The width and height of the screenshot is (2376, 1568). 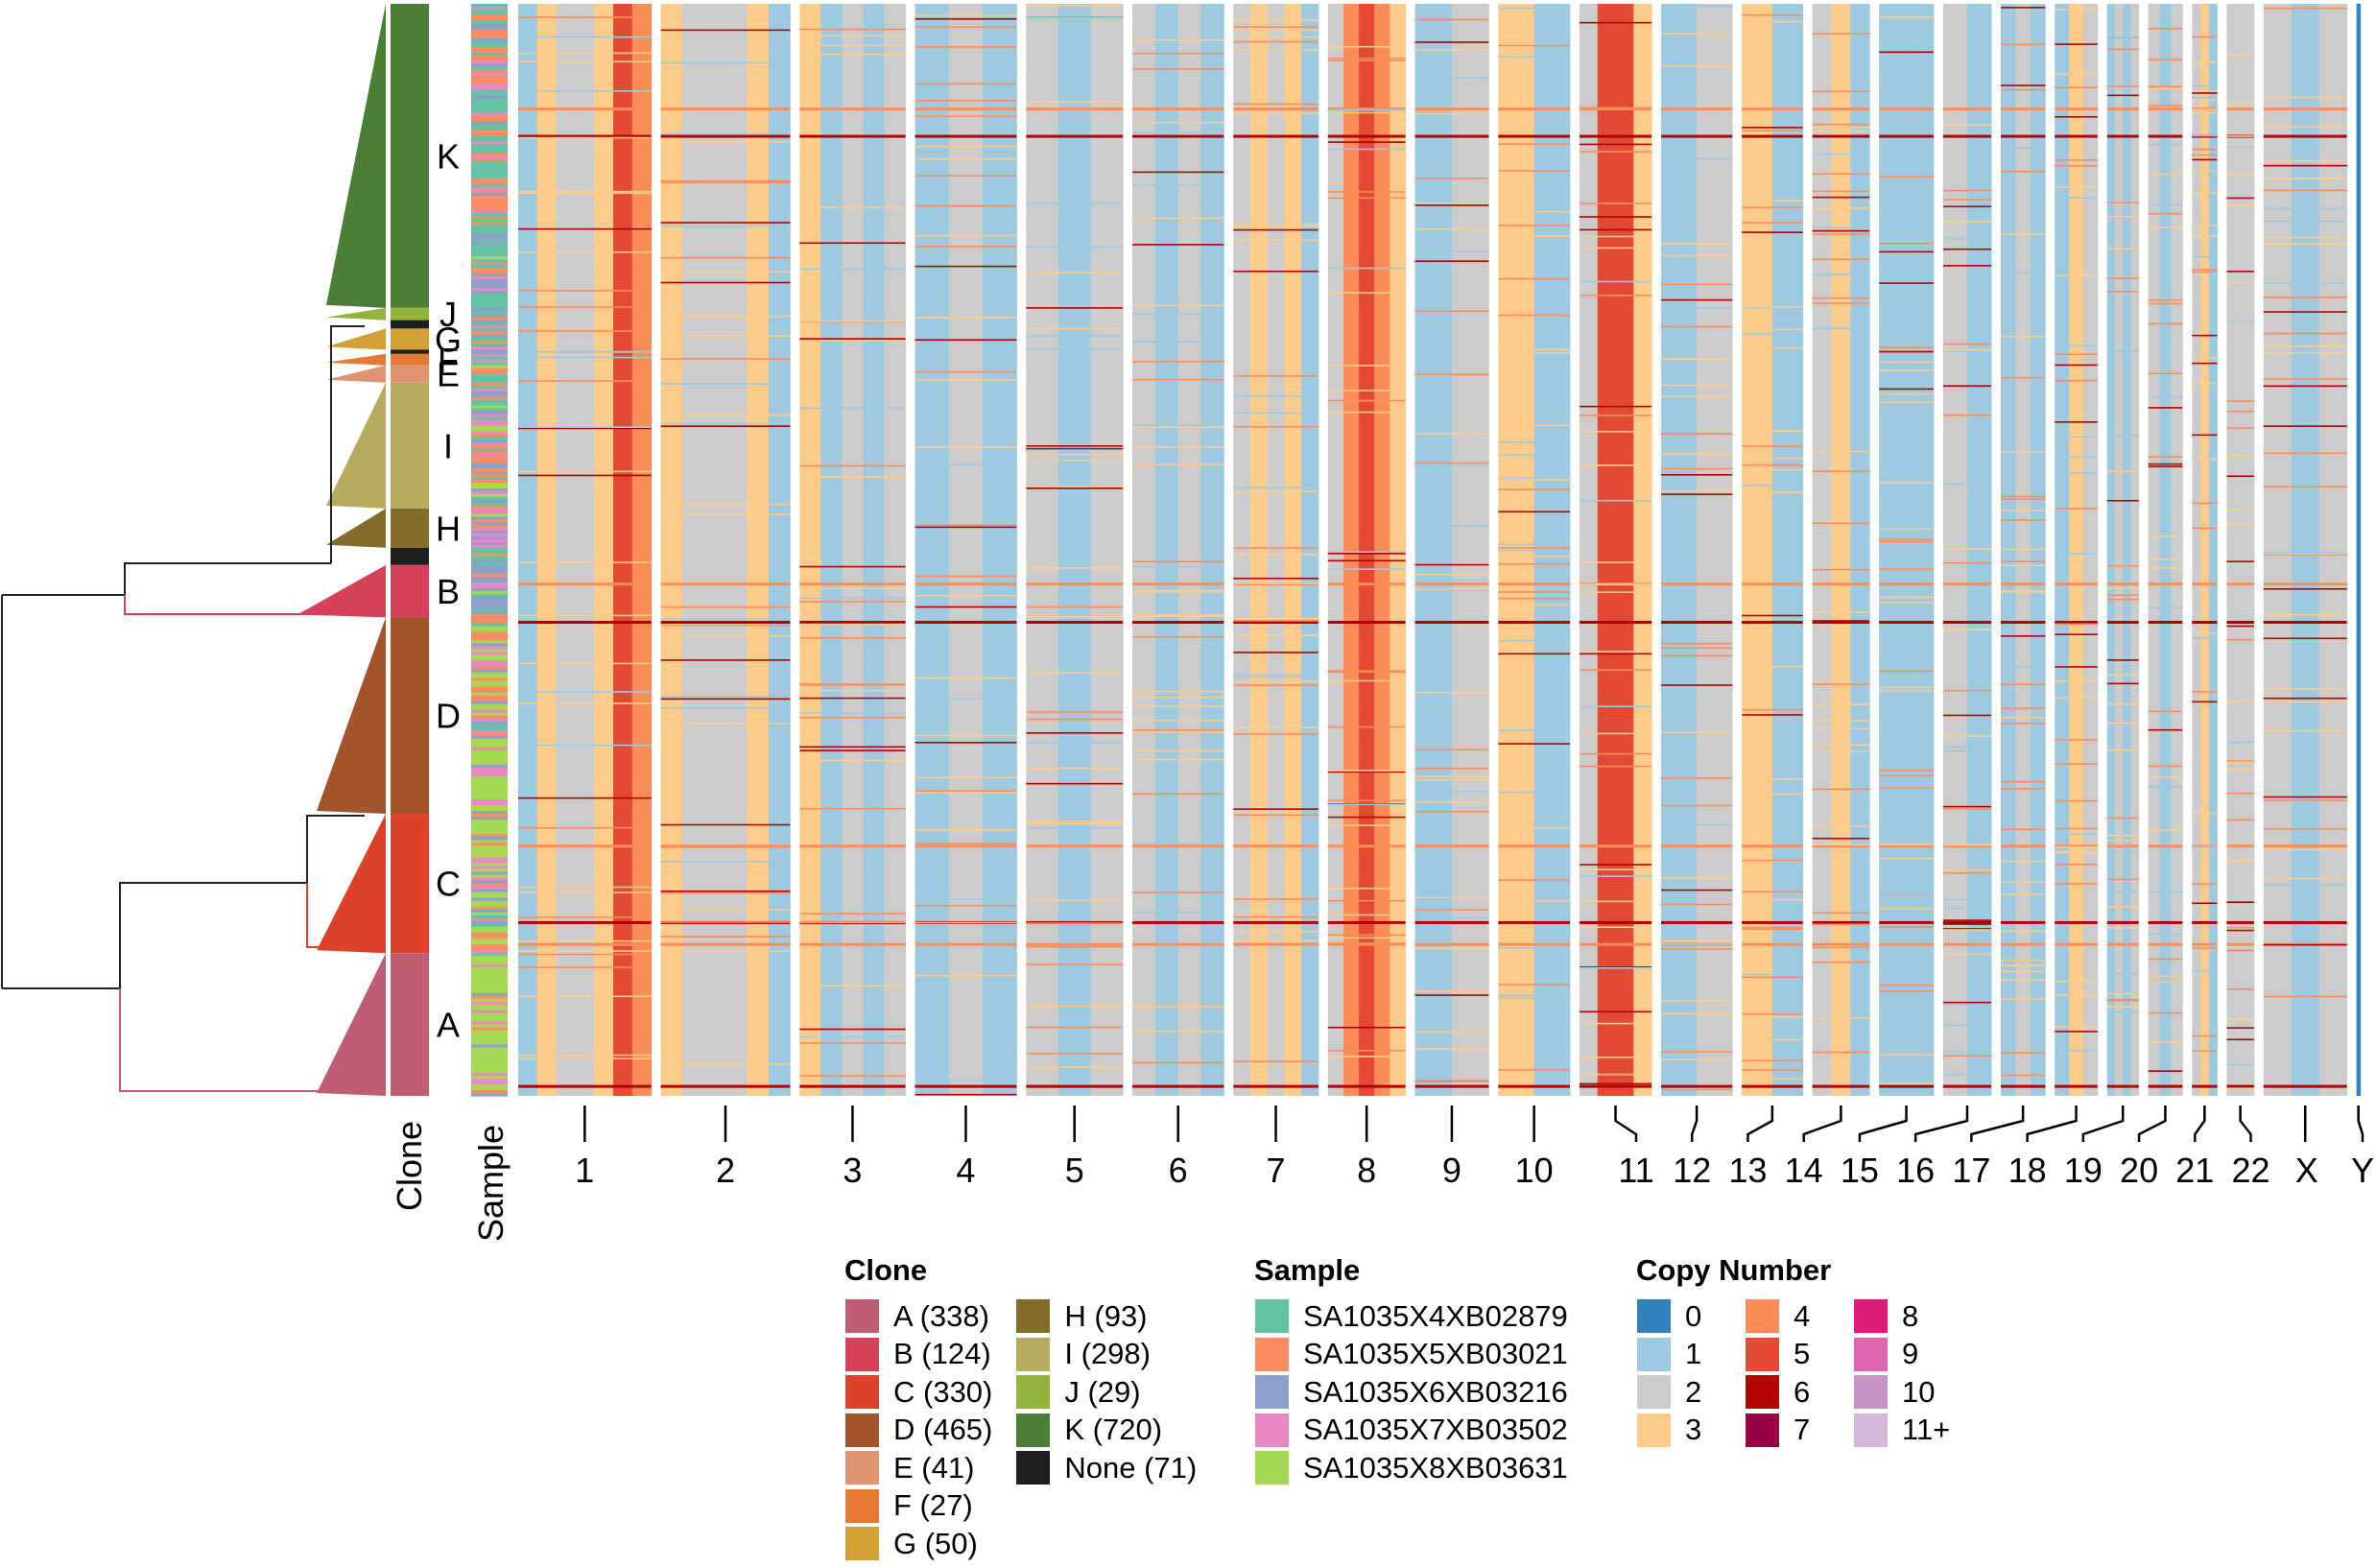 What do you see at coordinates (1791, 1316) in the screenshot?
I see `copy-number-legend-item: 4` at bounding box center [1791, 1316].